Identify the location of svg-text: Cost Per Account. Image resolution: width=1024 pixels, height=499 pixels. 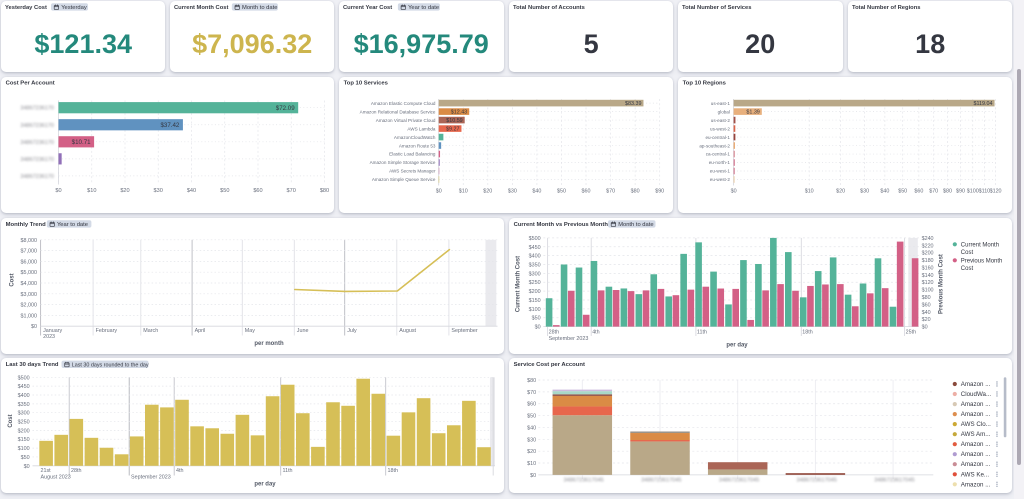
(29, 83).